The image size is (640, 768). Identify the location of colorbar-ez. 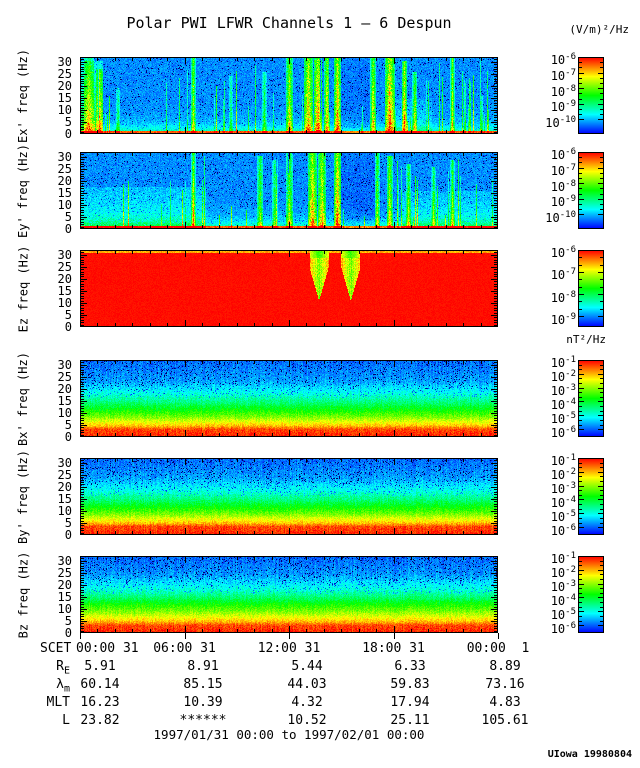
(591, 288).